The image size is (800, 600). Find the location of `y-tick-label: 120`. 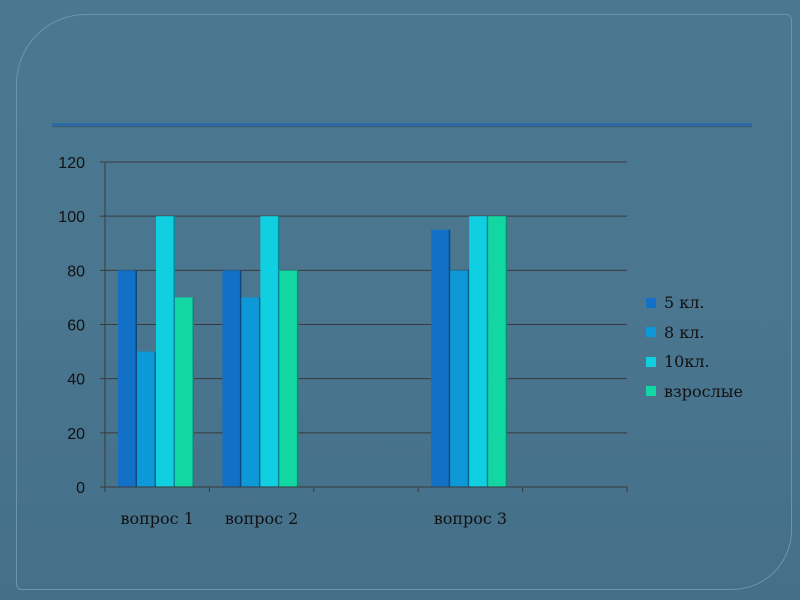

y-tick-label: 120 is located at coordinates (71, 163).